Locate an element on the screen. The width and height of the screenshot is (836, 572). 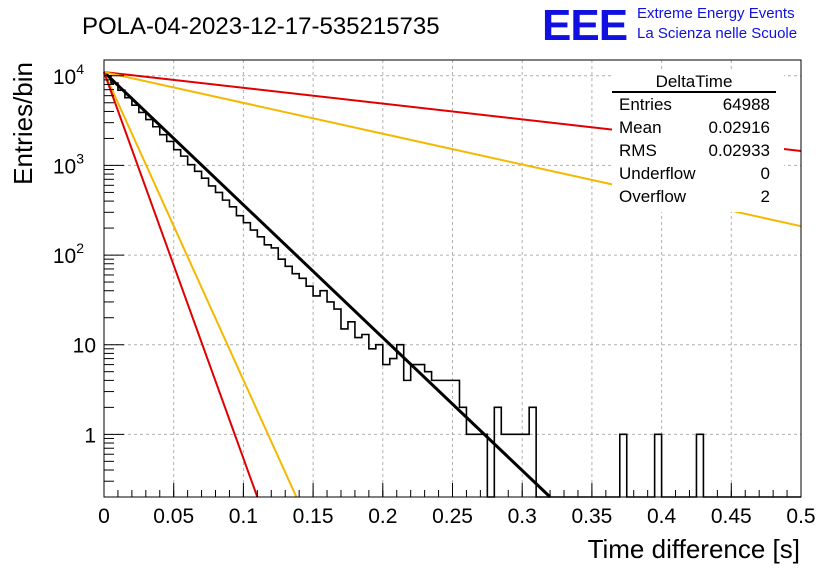
y-tick-label: 10⁴ is located at coordinates (68, 75).